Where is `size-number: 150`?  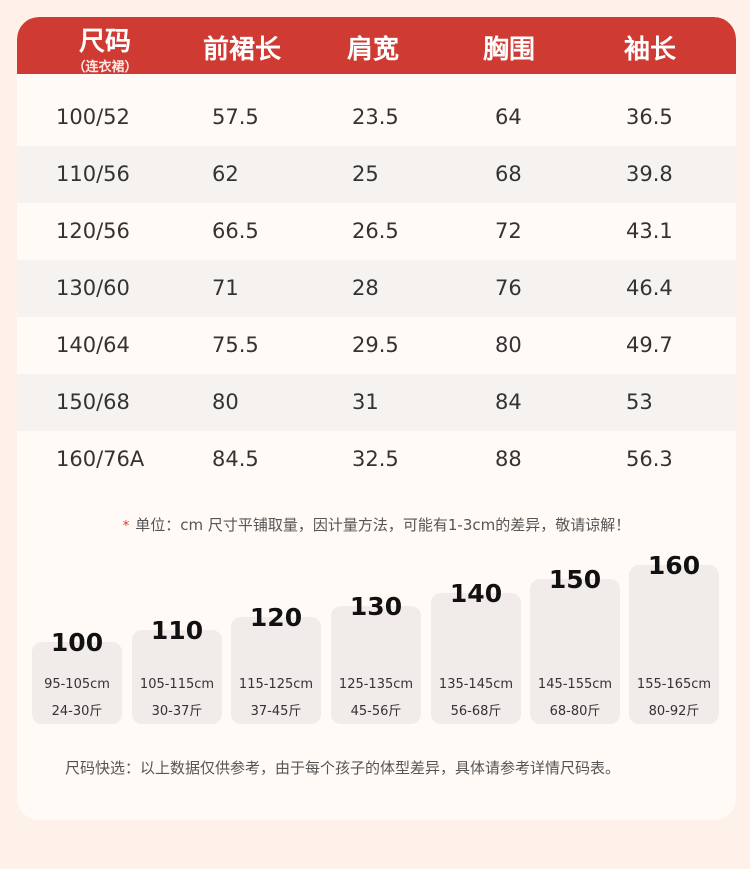 size-number: 150 is located at coordinates (575, 579).